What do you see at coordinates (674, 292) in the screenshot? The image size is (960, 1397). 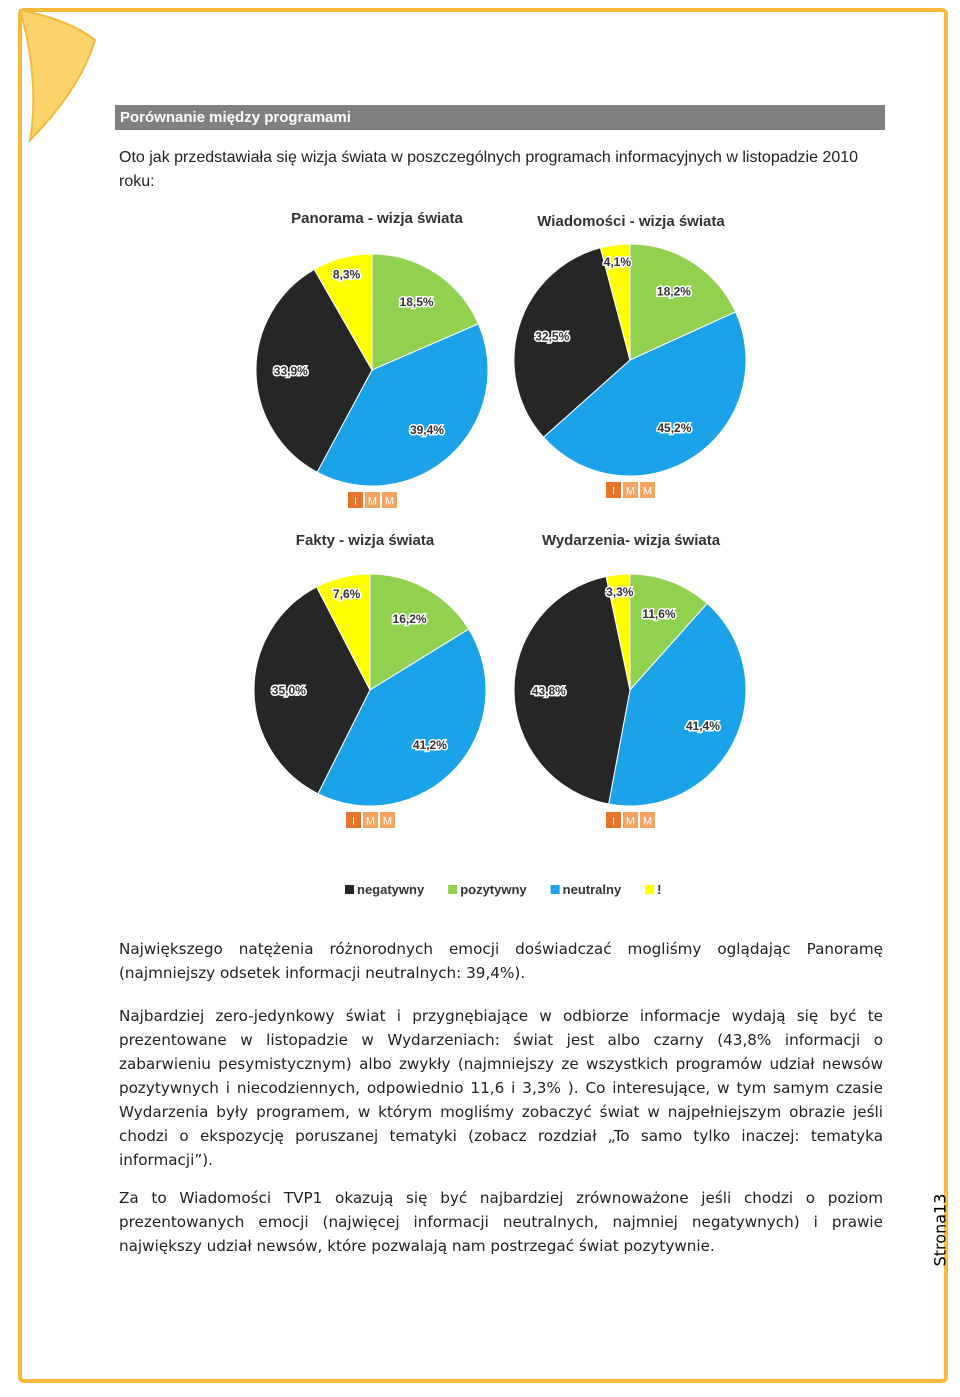 I see `value-label: 18,2%` at bounding box center [674, 292].